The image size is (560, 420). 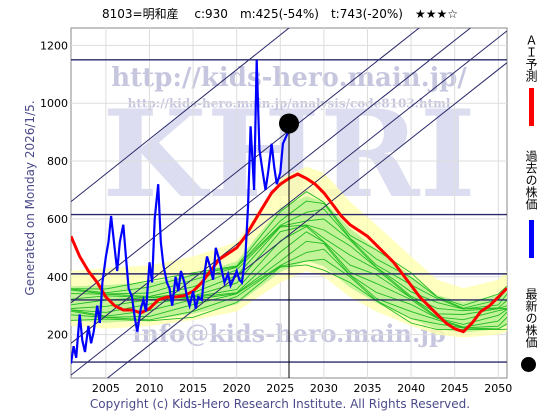 I want to click on y-tick-label: 600, so click(x=57, y=219).